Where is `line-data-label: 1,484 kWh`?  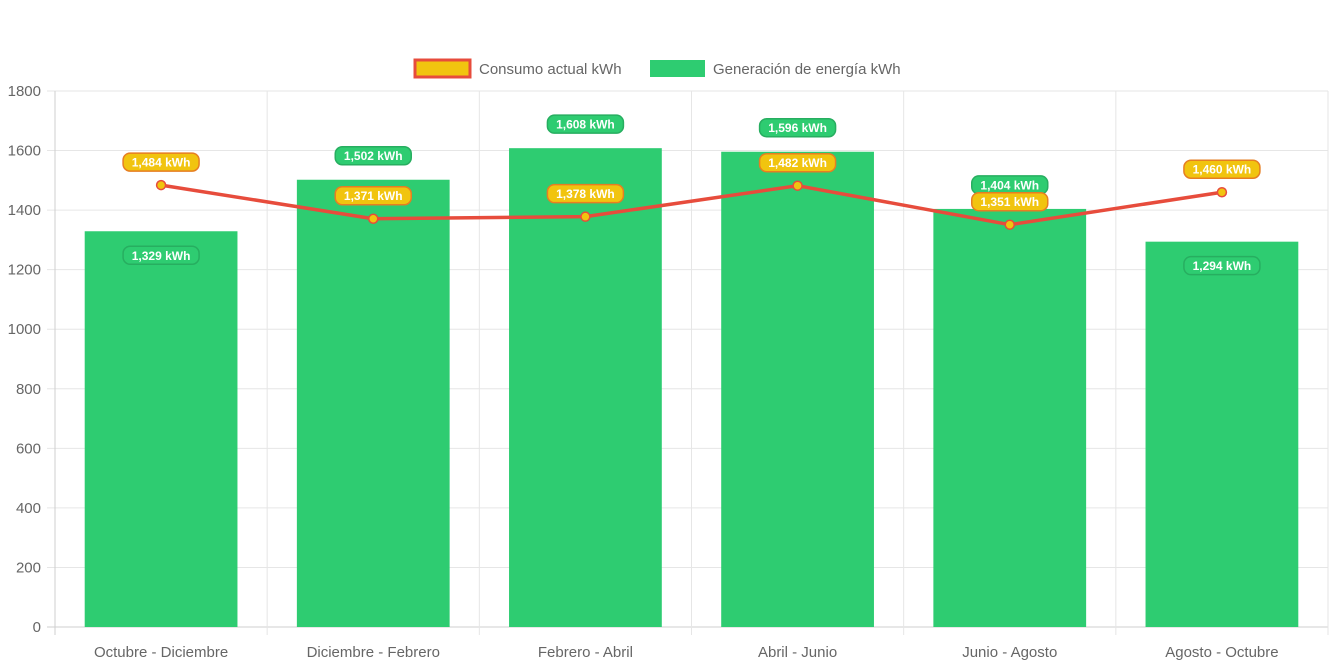 line-data-label: 1,484 kWh is located at coordinates (161, 163).